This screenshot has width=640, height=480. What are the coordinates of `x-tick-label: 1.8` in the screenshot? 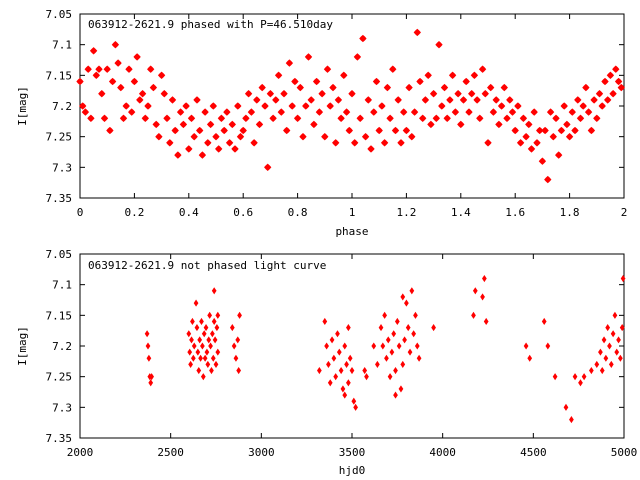 It's located at (570, 212).